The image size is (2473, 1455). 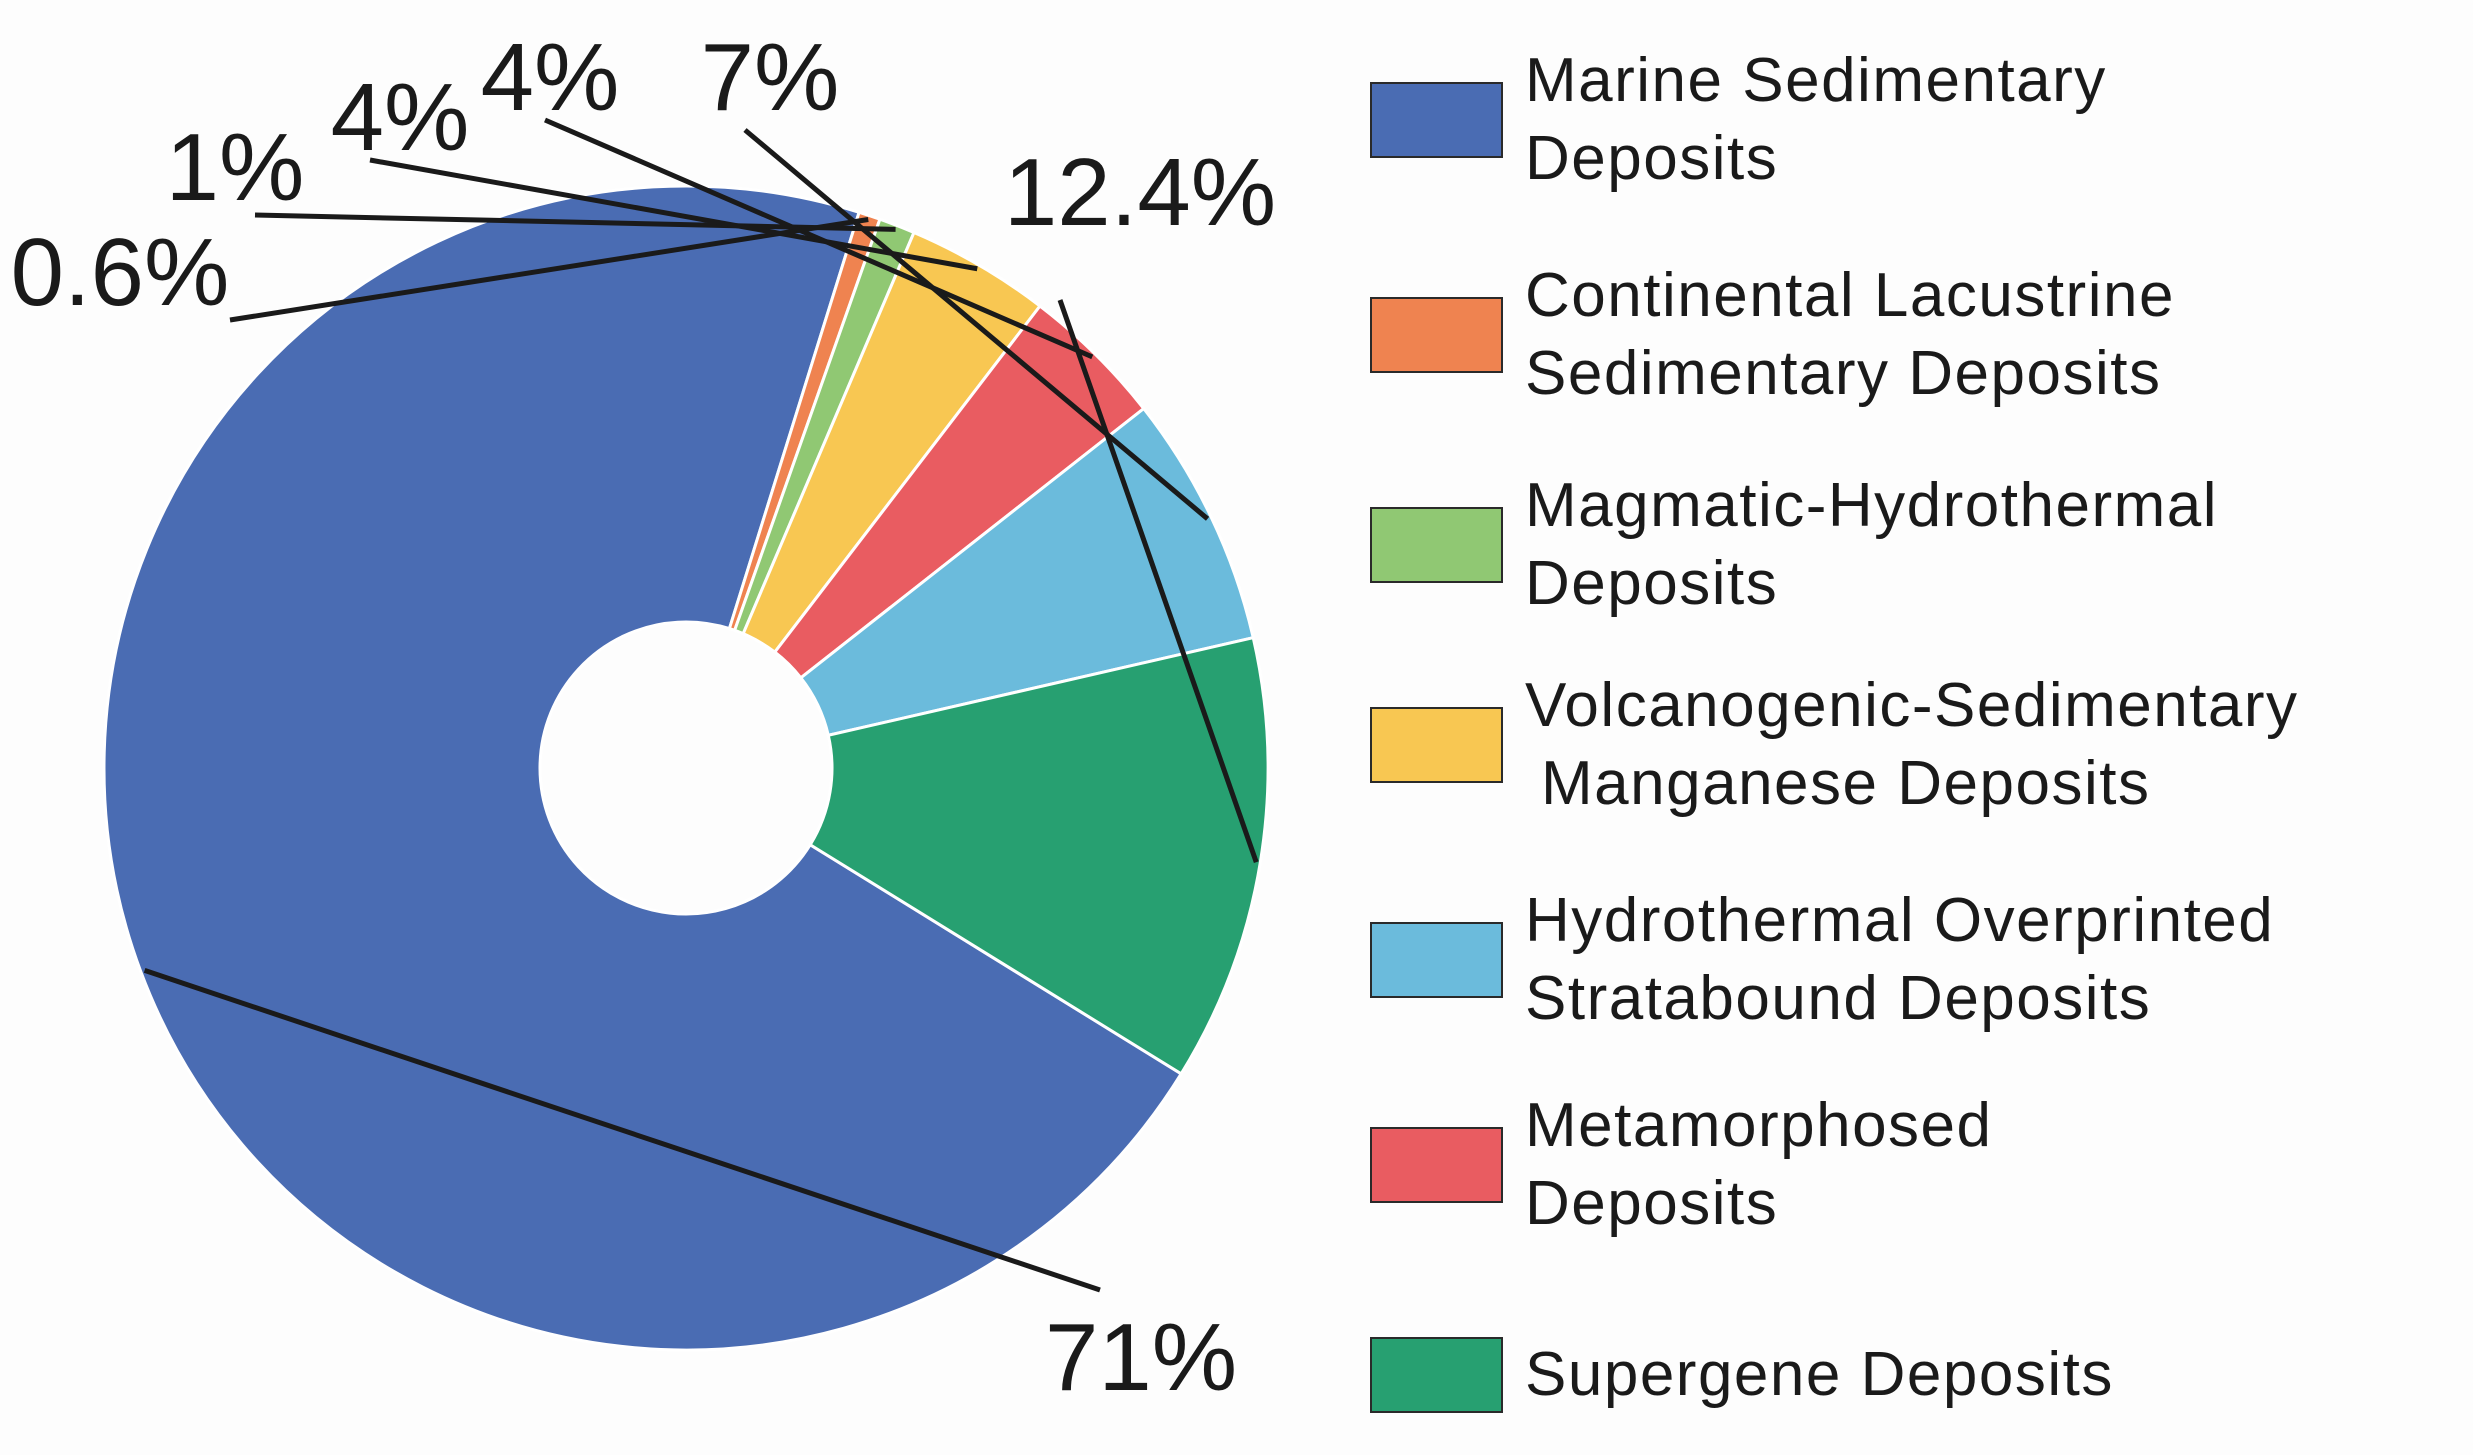 What do you see at coordinates (550, 77) in the screenshot?
I see `data-label-metamorphosed-deposits: 4%` at bounding box center [550, 77].